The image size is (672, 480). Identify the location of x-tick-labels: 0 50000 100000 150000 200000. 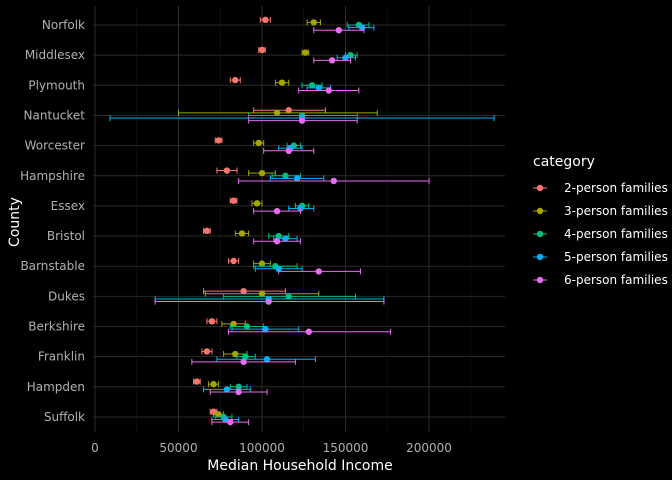
(271, 448).